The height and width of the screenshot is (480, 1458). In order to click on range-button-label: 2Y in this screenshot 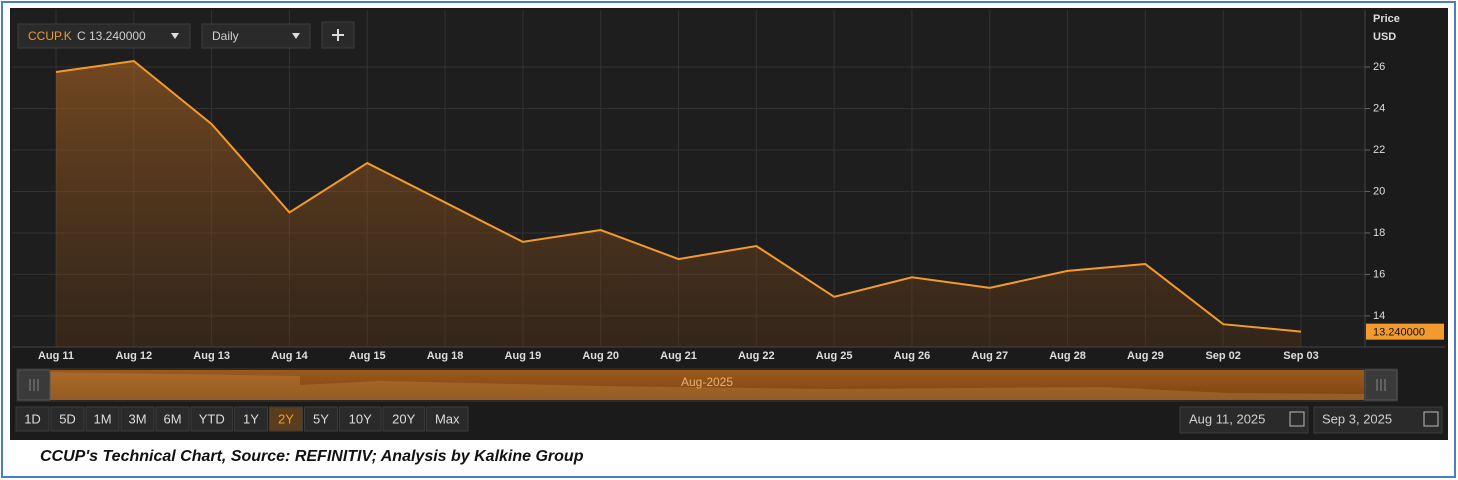, I will do `click(286, 418)`.